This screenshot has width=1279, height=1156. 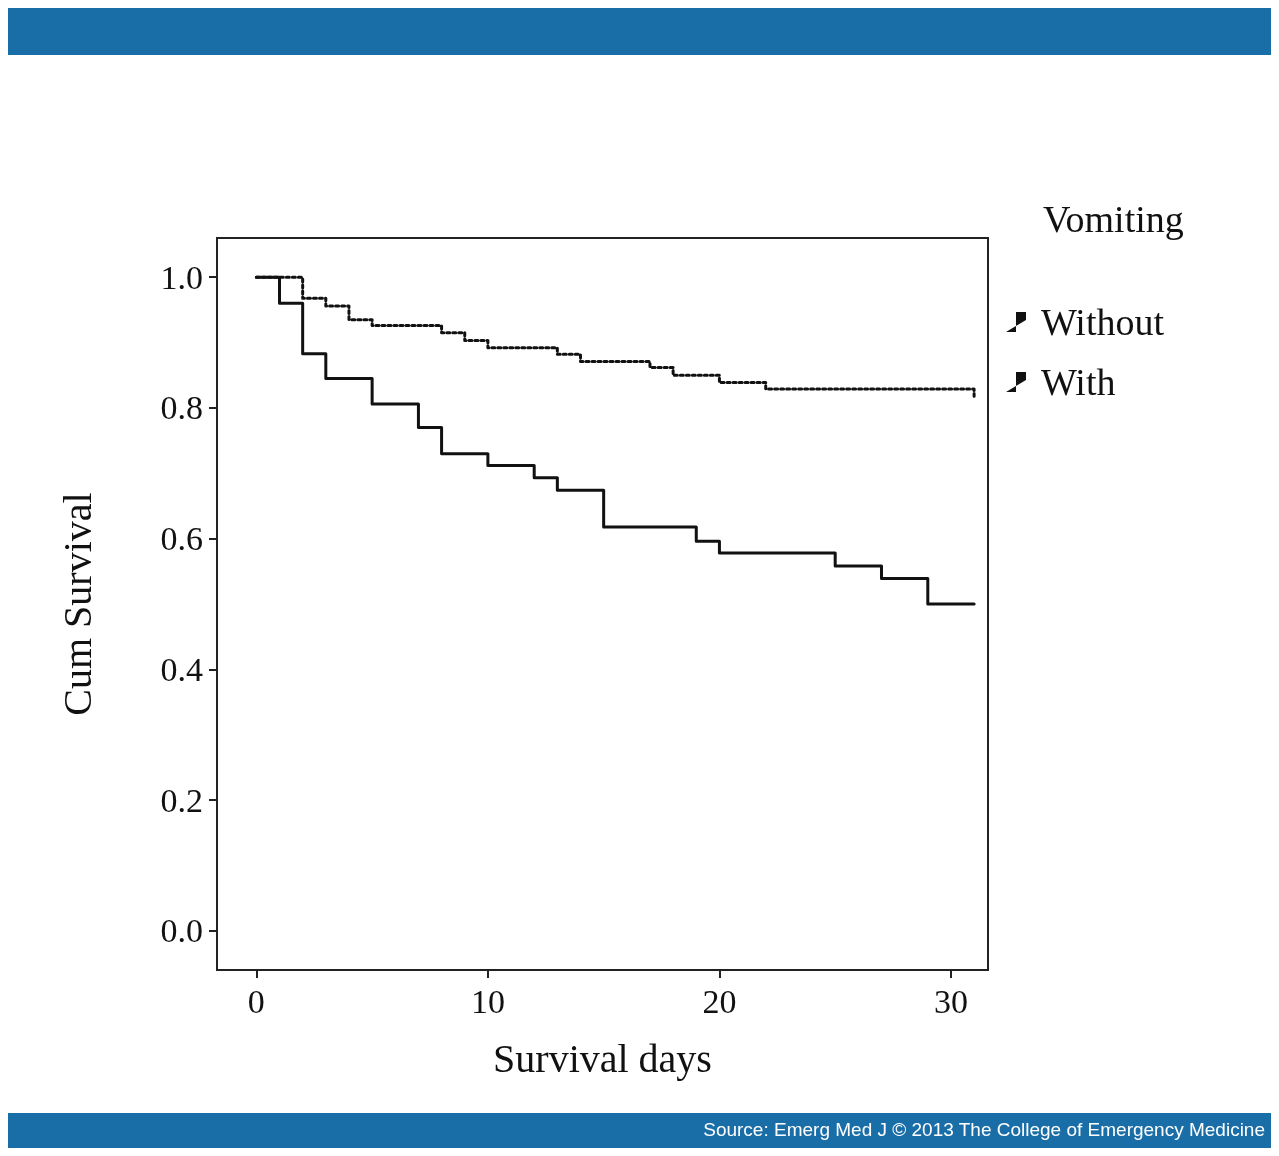 What do you see at coordinates (950, 1001) in the screenshot?
I see `x-tick-label: 30` at bounding box center [950, 1001].